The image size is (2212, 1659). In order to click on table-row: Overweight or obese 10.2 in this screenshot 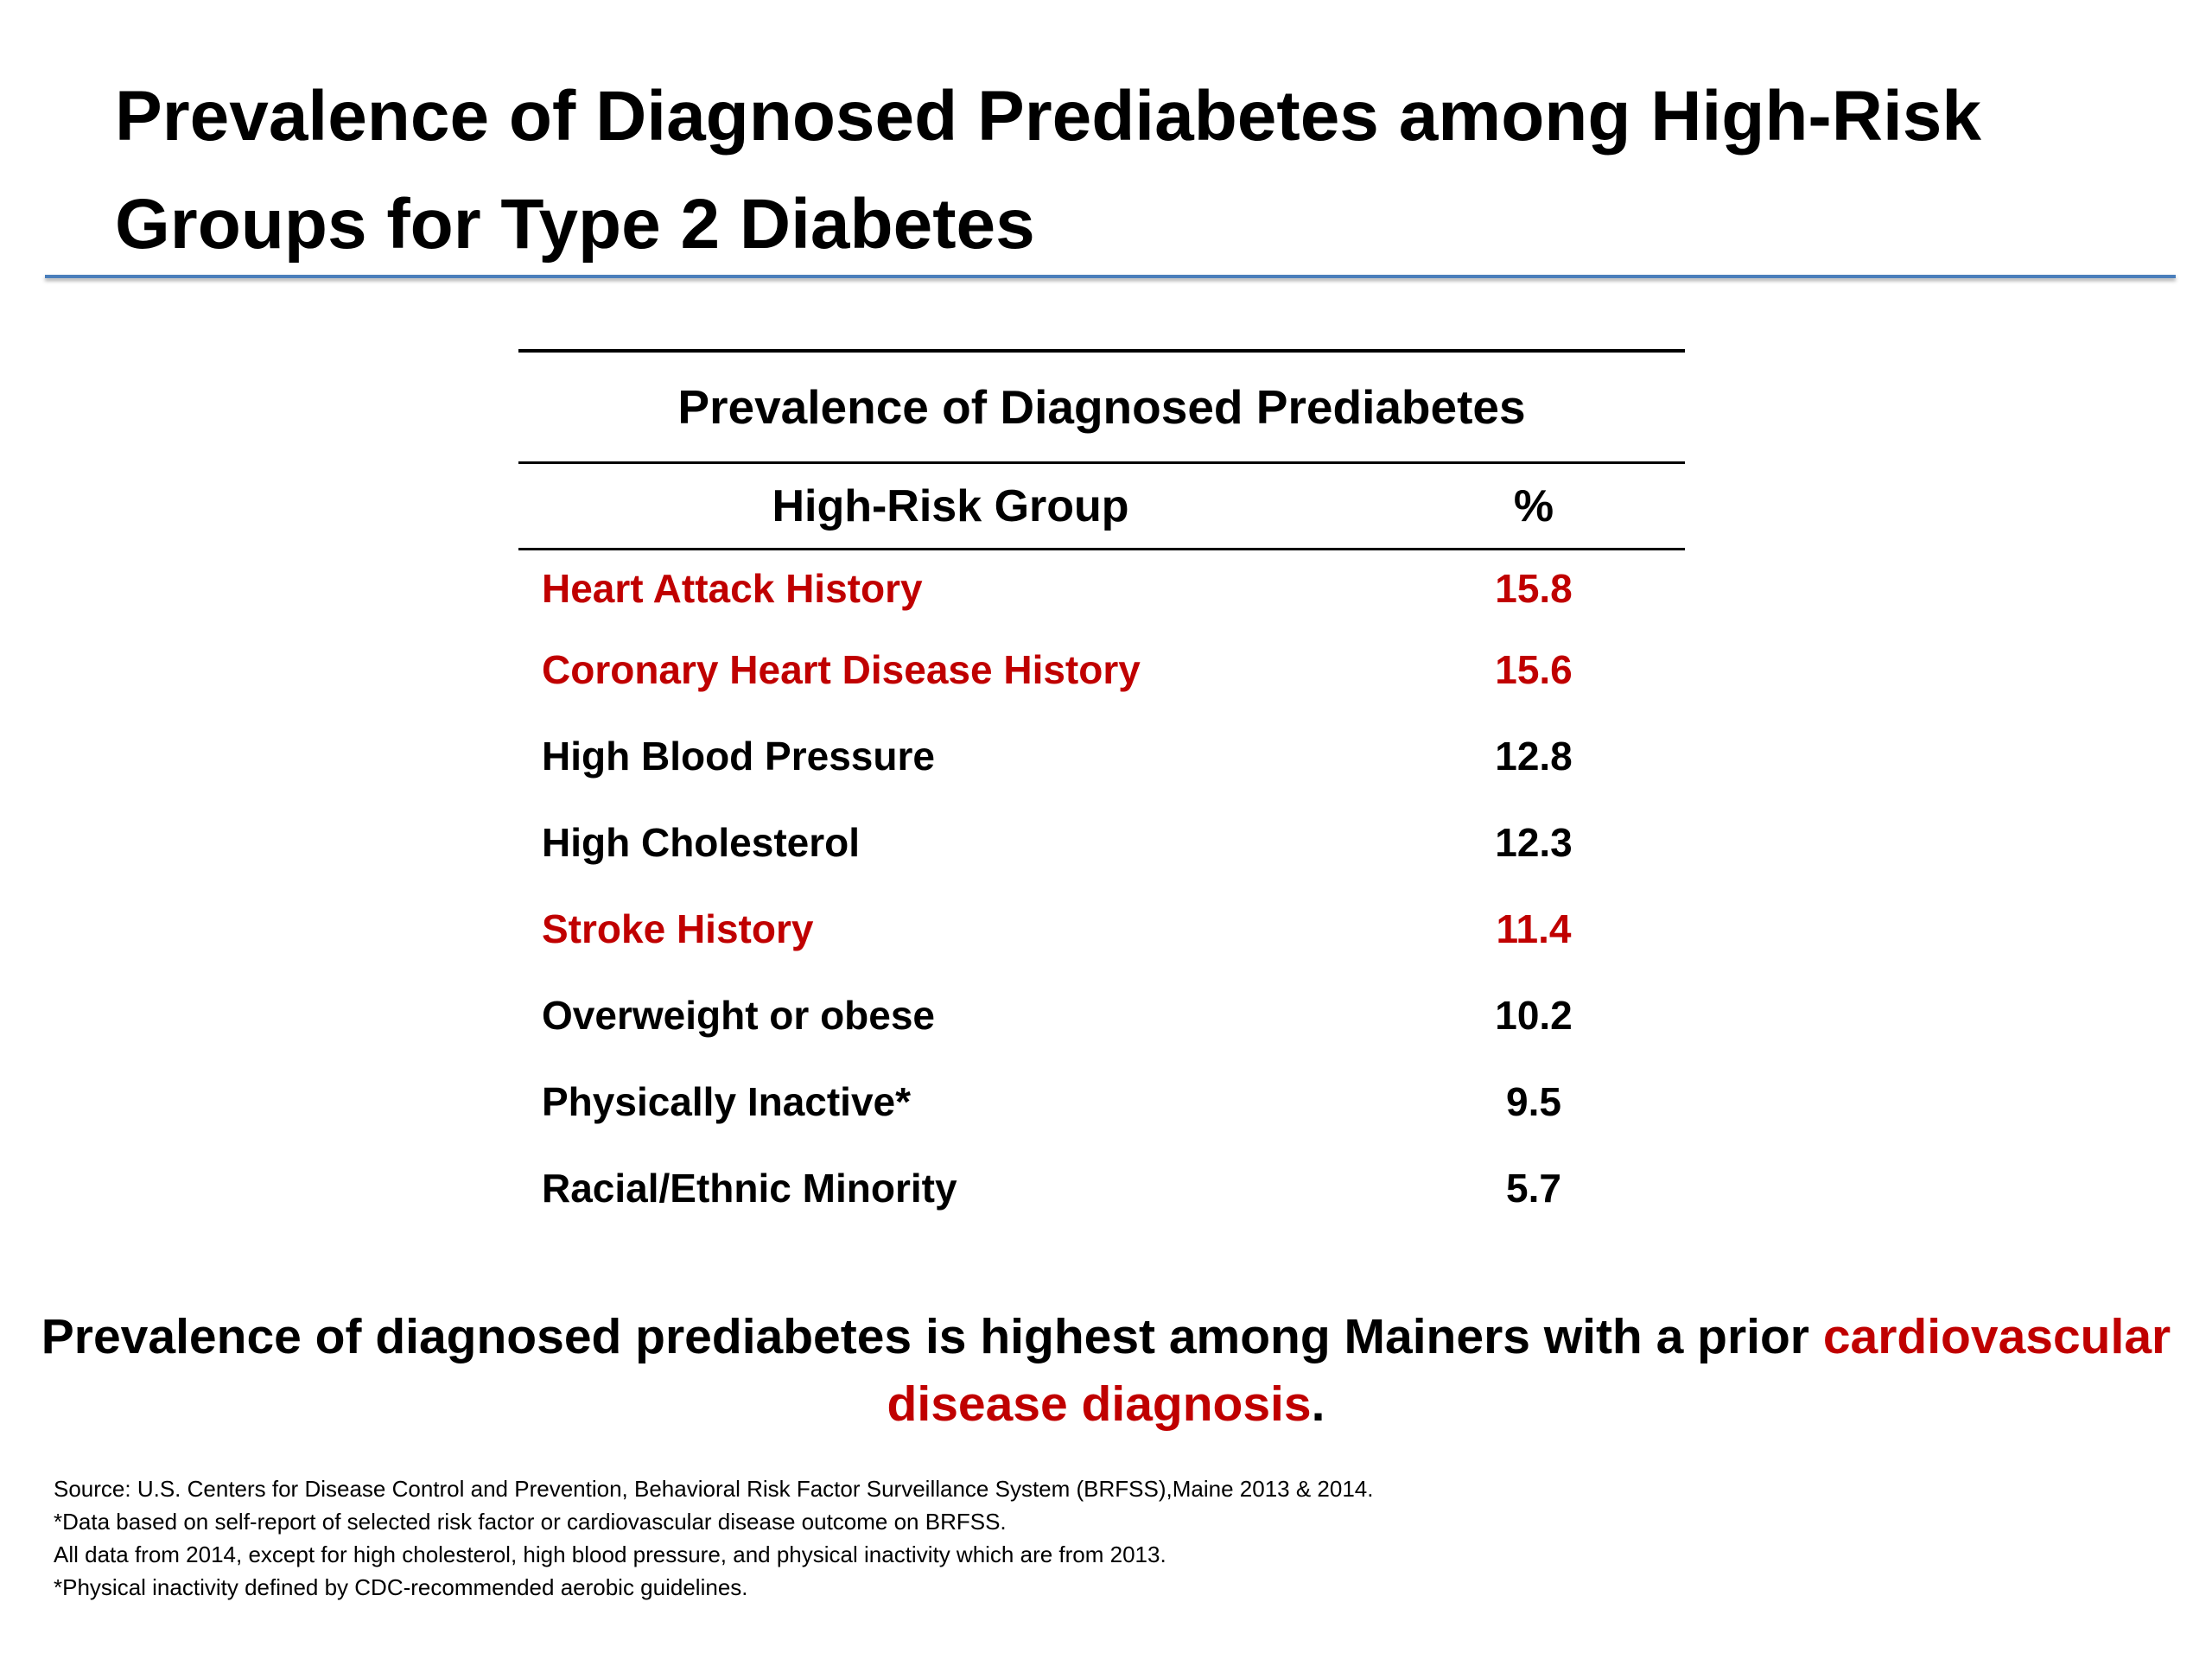, I will do `click(1101, 1015)`.